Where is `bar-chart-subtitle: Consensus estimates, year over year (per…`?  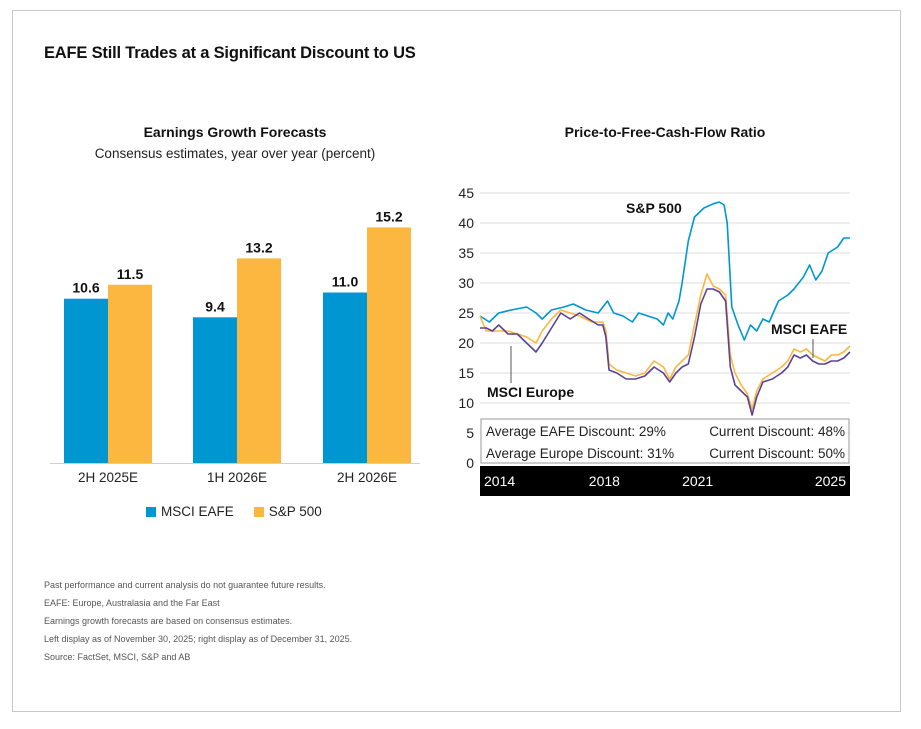 bar-chart-subtitle: Consensus estimates, year over year (per… is located at coordinates (235, 153).